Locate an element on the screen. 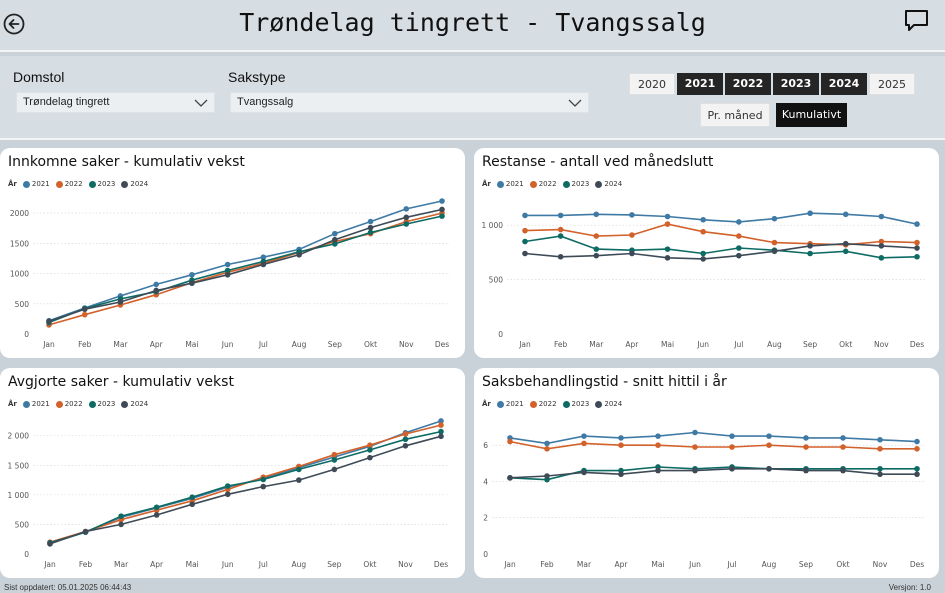 The width and height of the screenshot is (945, 593). back-arrow-icon is located at coordinates (14, 24).